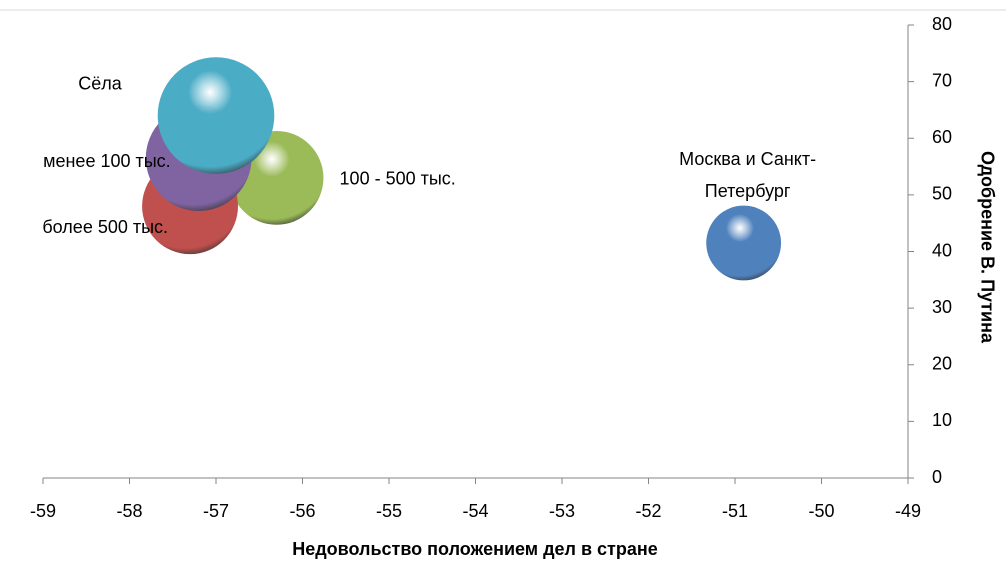 This screenshot has height=561, width=1006. I want to click on x-axis-title: Недовольство положением дел в стране, so click(475, 549).